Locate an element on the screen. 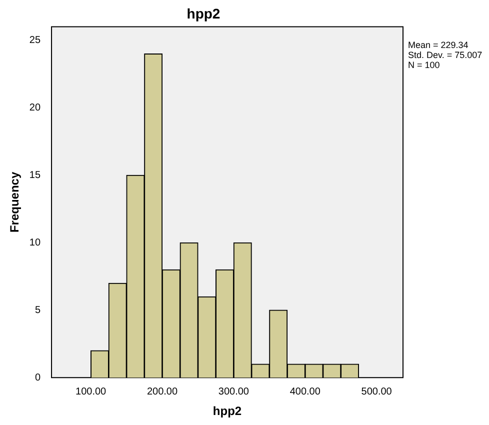 This screenshot has height=425, width=489. y-tick-label: 10 is located at coordinates (35, 242).